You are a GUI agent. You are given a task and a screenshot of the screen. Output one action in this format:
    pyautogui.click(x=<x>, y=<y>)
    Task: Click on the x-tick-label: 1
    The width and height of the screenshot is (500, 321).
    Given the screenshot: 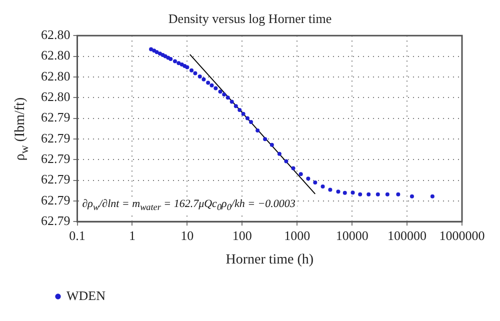 What is the action you would take?
    pyautogui.click(x=132, y=235)
    